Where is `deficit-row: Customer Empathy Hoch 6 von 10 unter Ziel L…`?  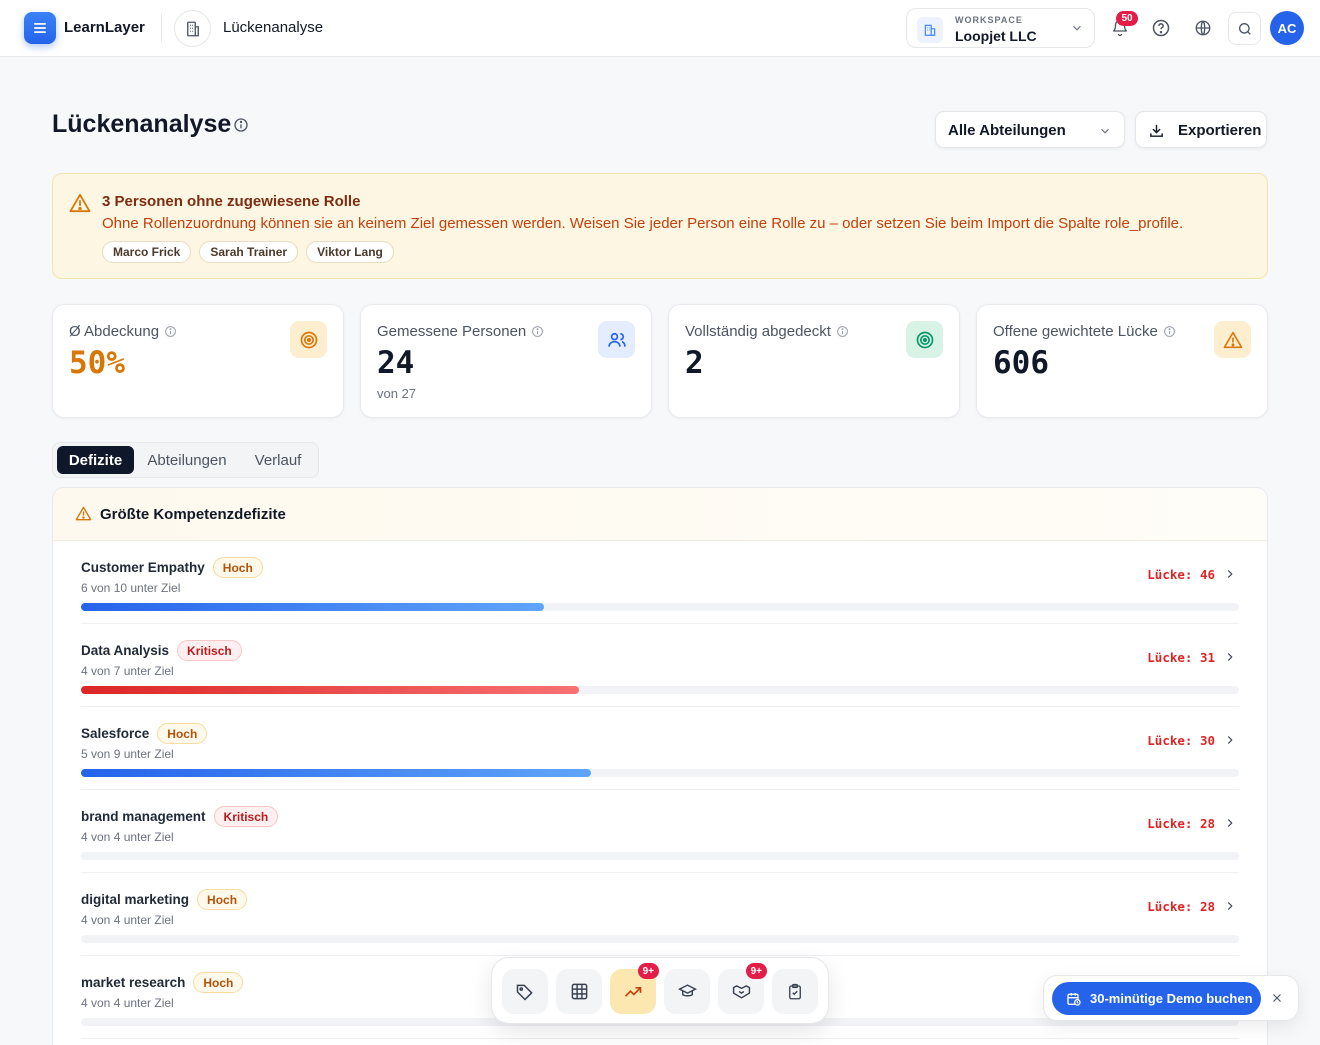 deficit-row: Customer Empathy Hoch 6 von 10 unter Ziel L… is located at coordinates (660, 582).